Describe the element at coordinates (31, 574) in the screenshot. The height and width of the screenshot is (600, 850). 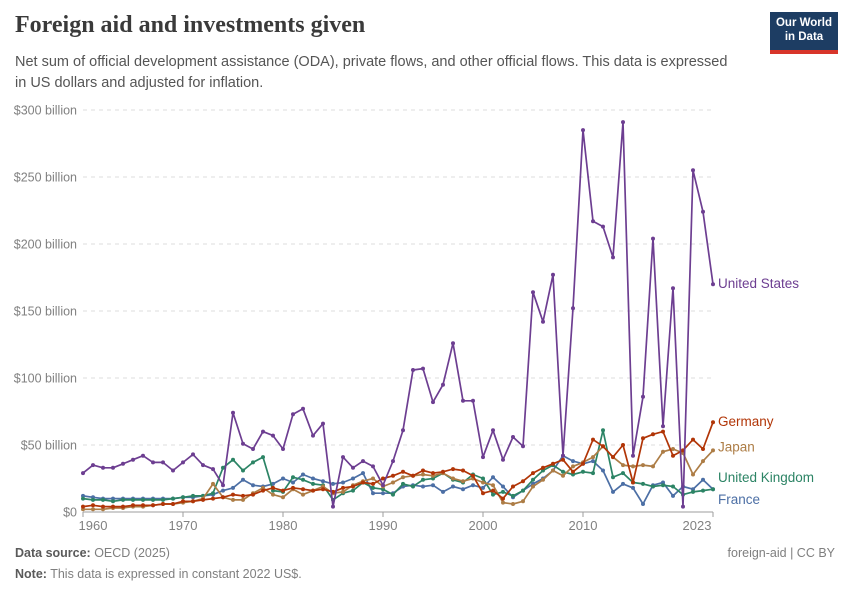
I see `note-label: Note:` at that location.